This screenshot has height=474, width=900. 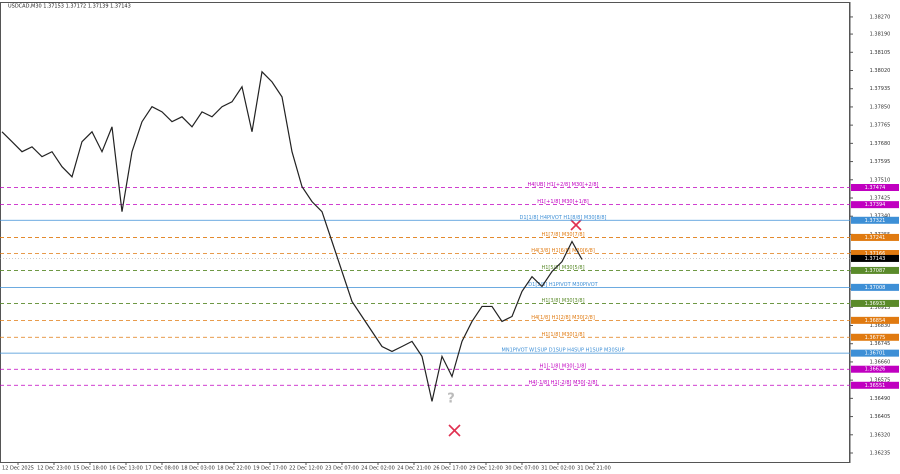 What do you see at coordinates (562, 235) in the screenshot?
I see `level-label: H1[7/8] M30[7/8]` at bounding box center [562, 235].